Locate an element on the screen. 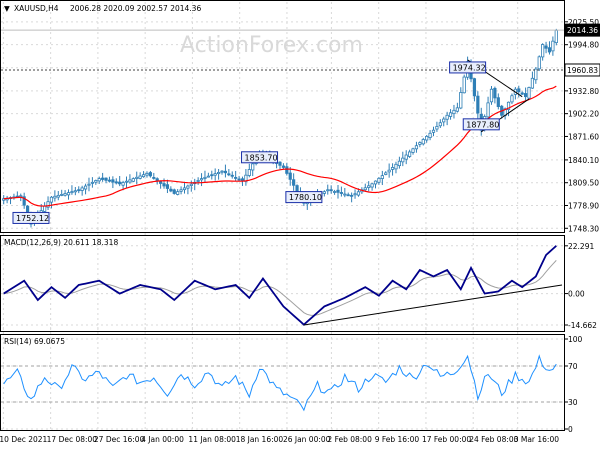 Image resolution: width=600 pixels, height=450 pixels. y-tick-label: 22.291 is located at coordinates (581, 246).